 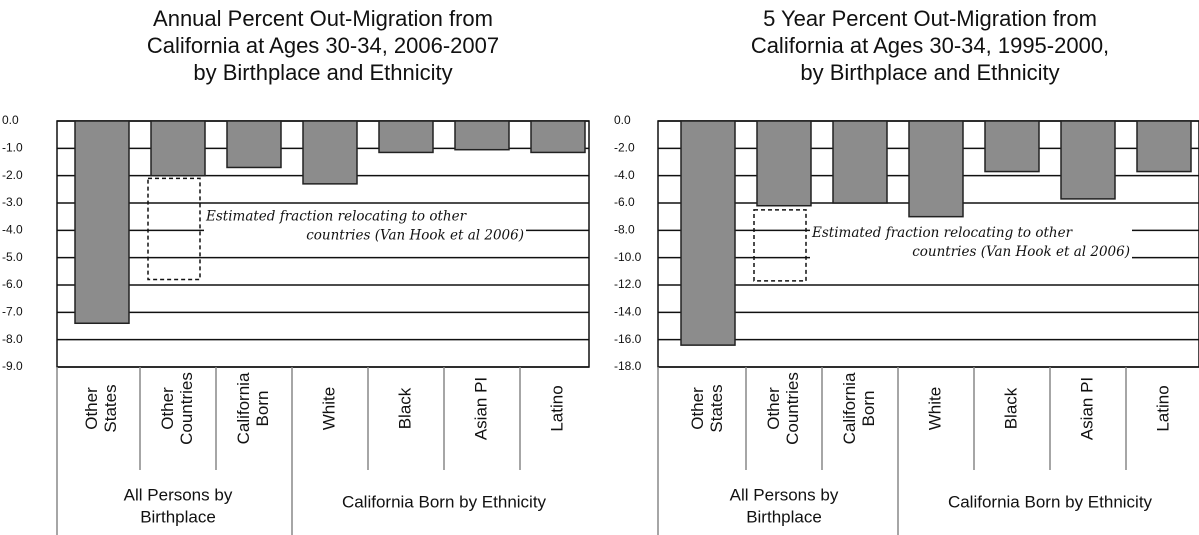 What do you see at coordinates (930, 45) in the screenshot?
I see `chart-title: California at Ages 30-34, 1995-2000,` at bounding box center [930, 45].